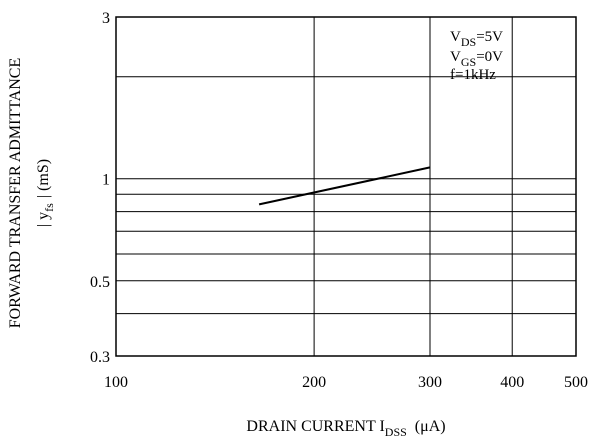 Image resolution: width=593 pixels, height=441 pixels. I want to click on x-tick-label: 200, so click(314, 382).